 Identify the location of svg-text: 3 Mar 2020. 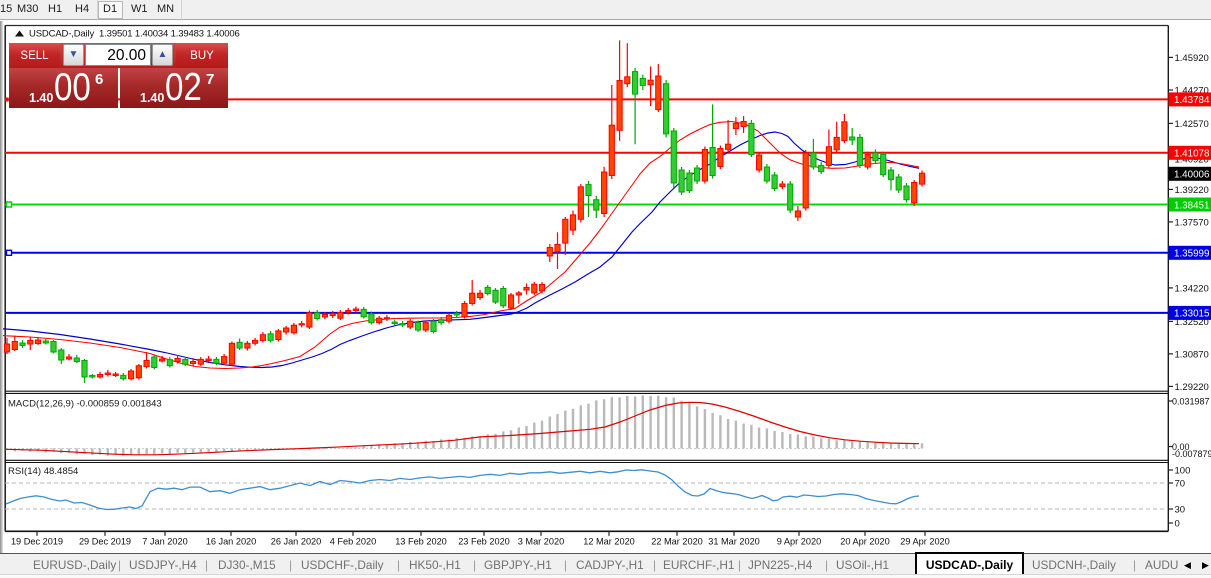
(541, 541).